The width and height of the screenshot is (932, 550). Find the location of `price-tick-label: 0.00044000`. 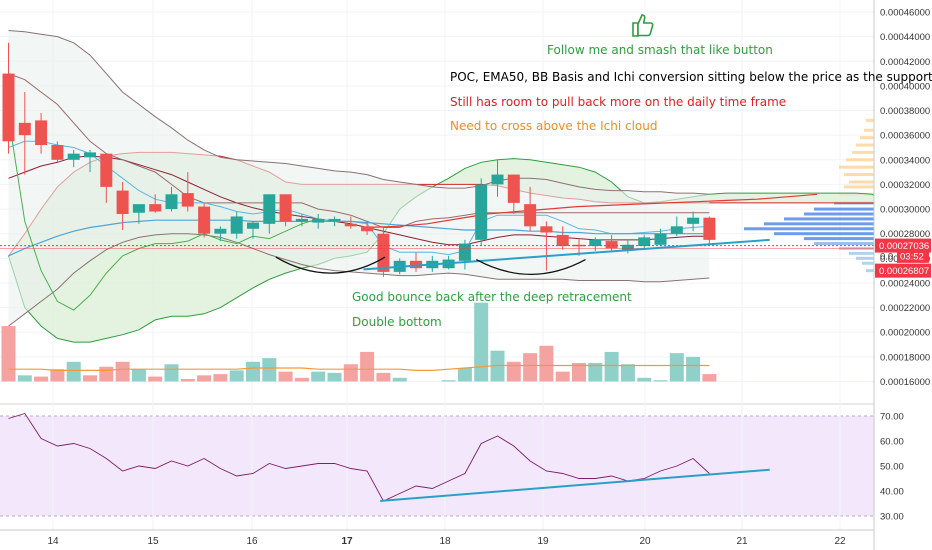

price-tick-label: 0.00044000 is located at coordinates (905, 37).